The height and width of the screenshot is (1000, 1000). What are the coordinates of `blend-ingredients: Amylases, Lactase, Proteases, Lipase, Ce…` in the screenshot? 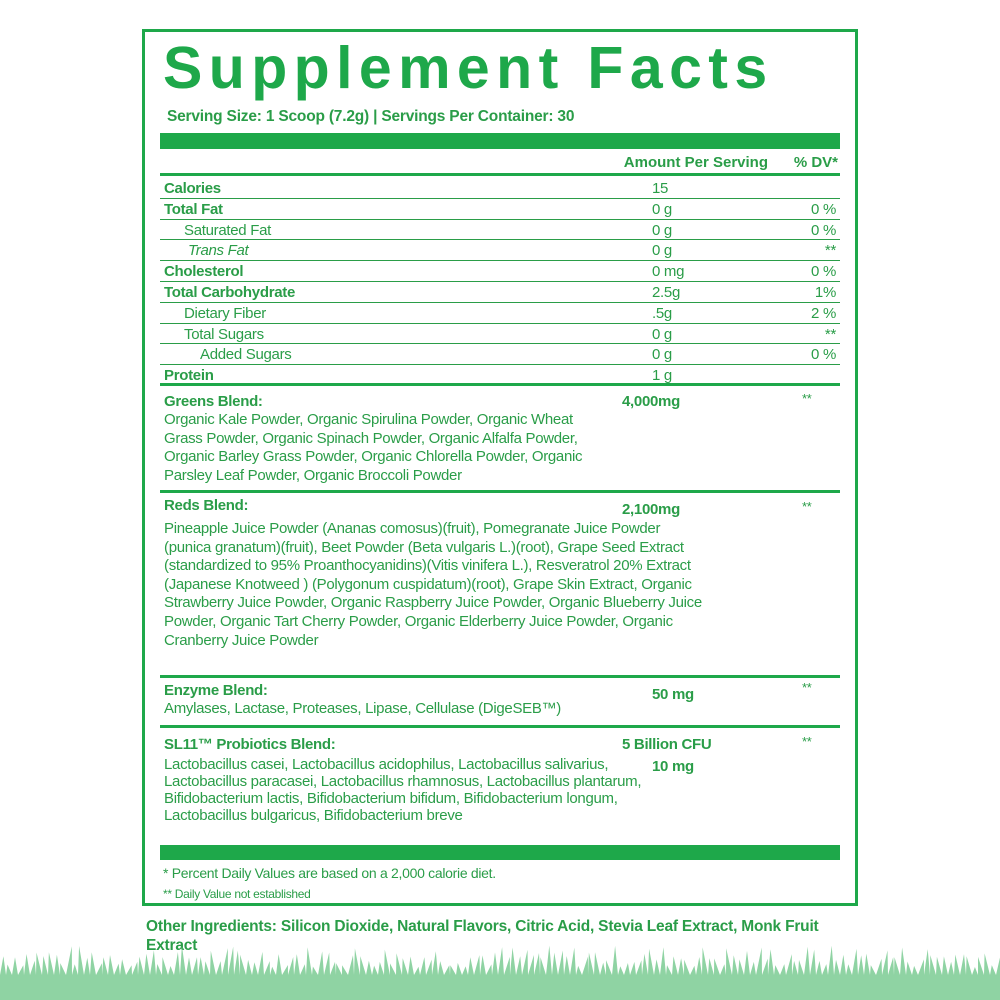 It's located at (362, 708).